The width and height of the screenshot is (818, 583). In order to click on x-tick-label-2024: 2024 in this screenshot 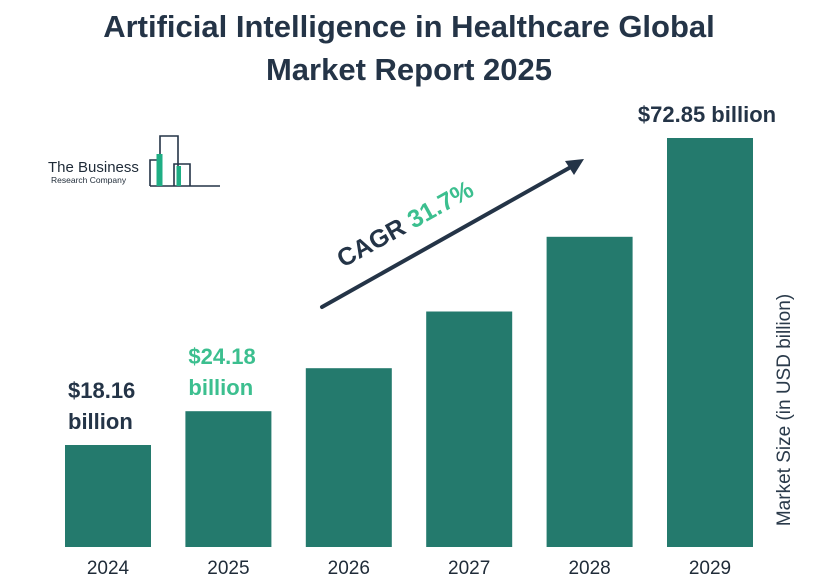, I will do `click(108, 568)`.